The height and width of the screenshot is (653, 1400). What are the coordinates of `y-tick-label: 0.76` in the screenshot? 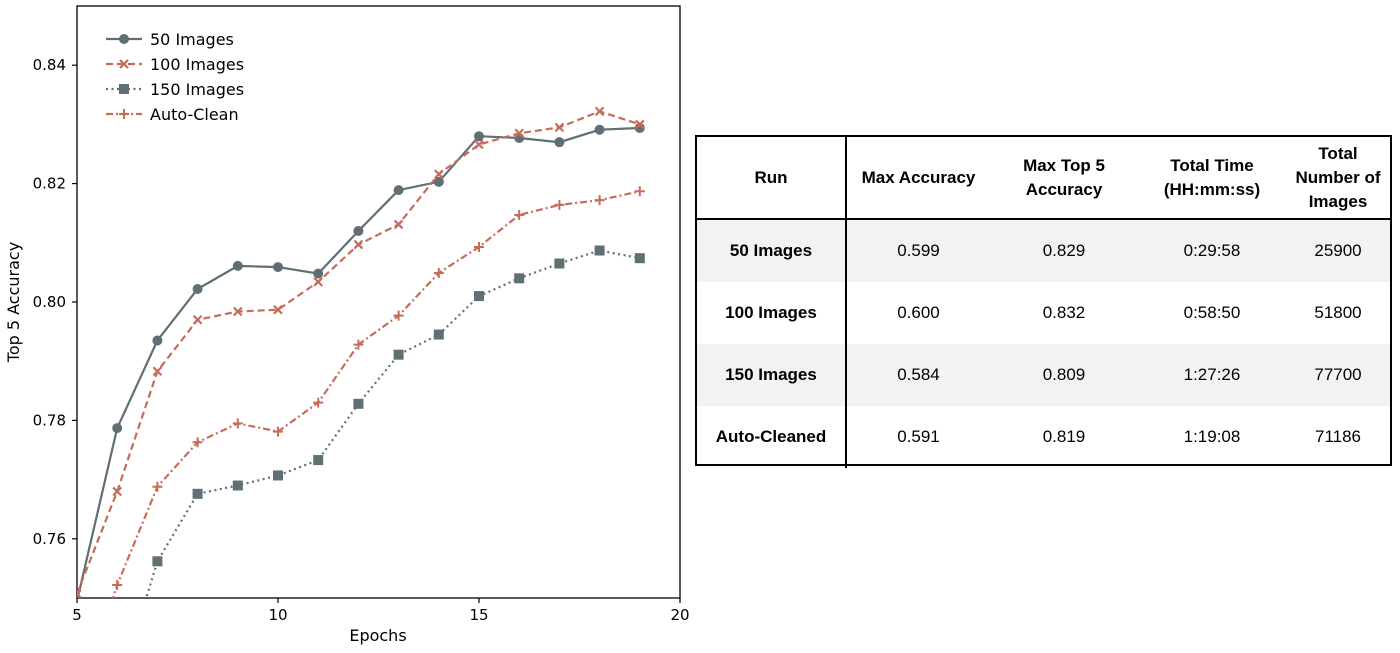 It's located at (49, 539).